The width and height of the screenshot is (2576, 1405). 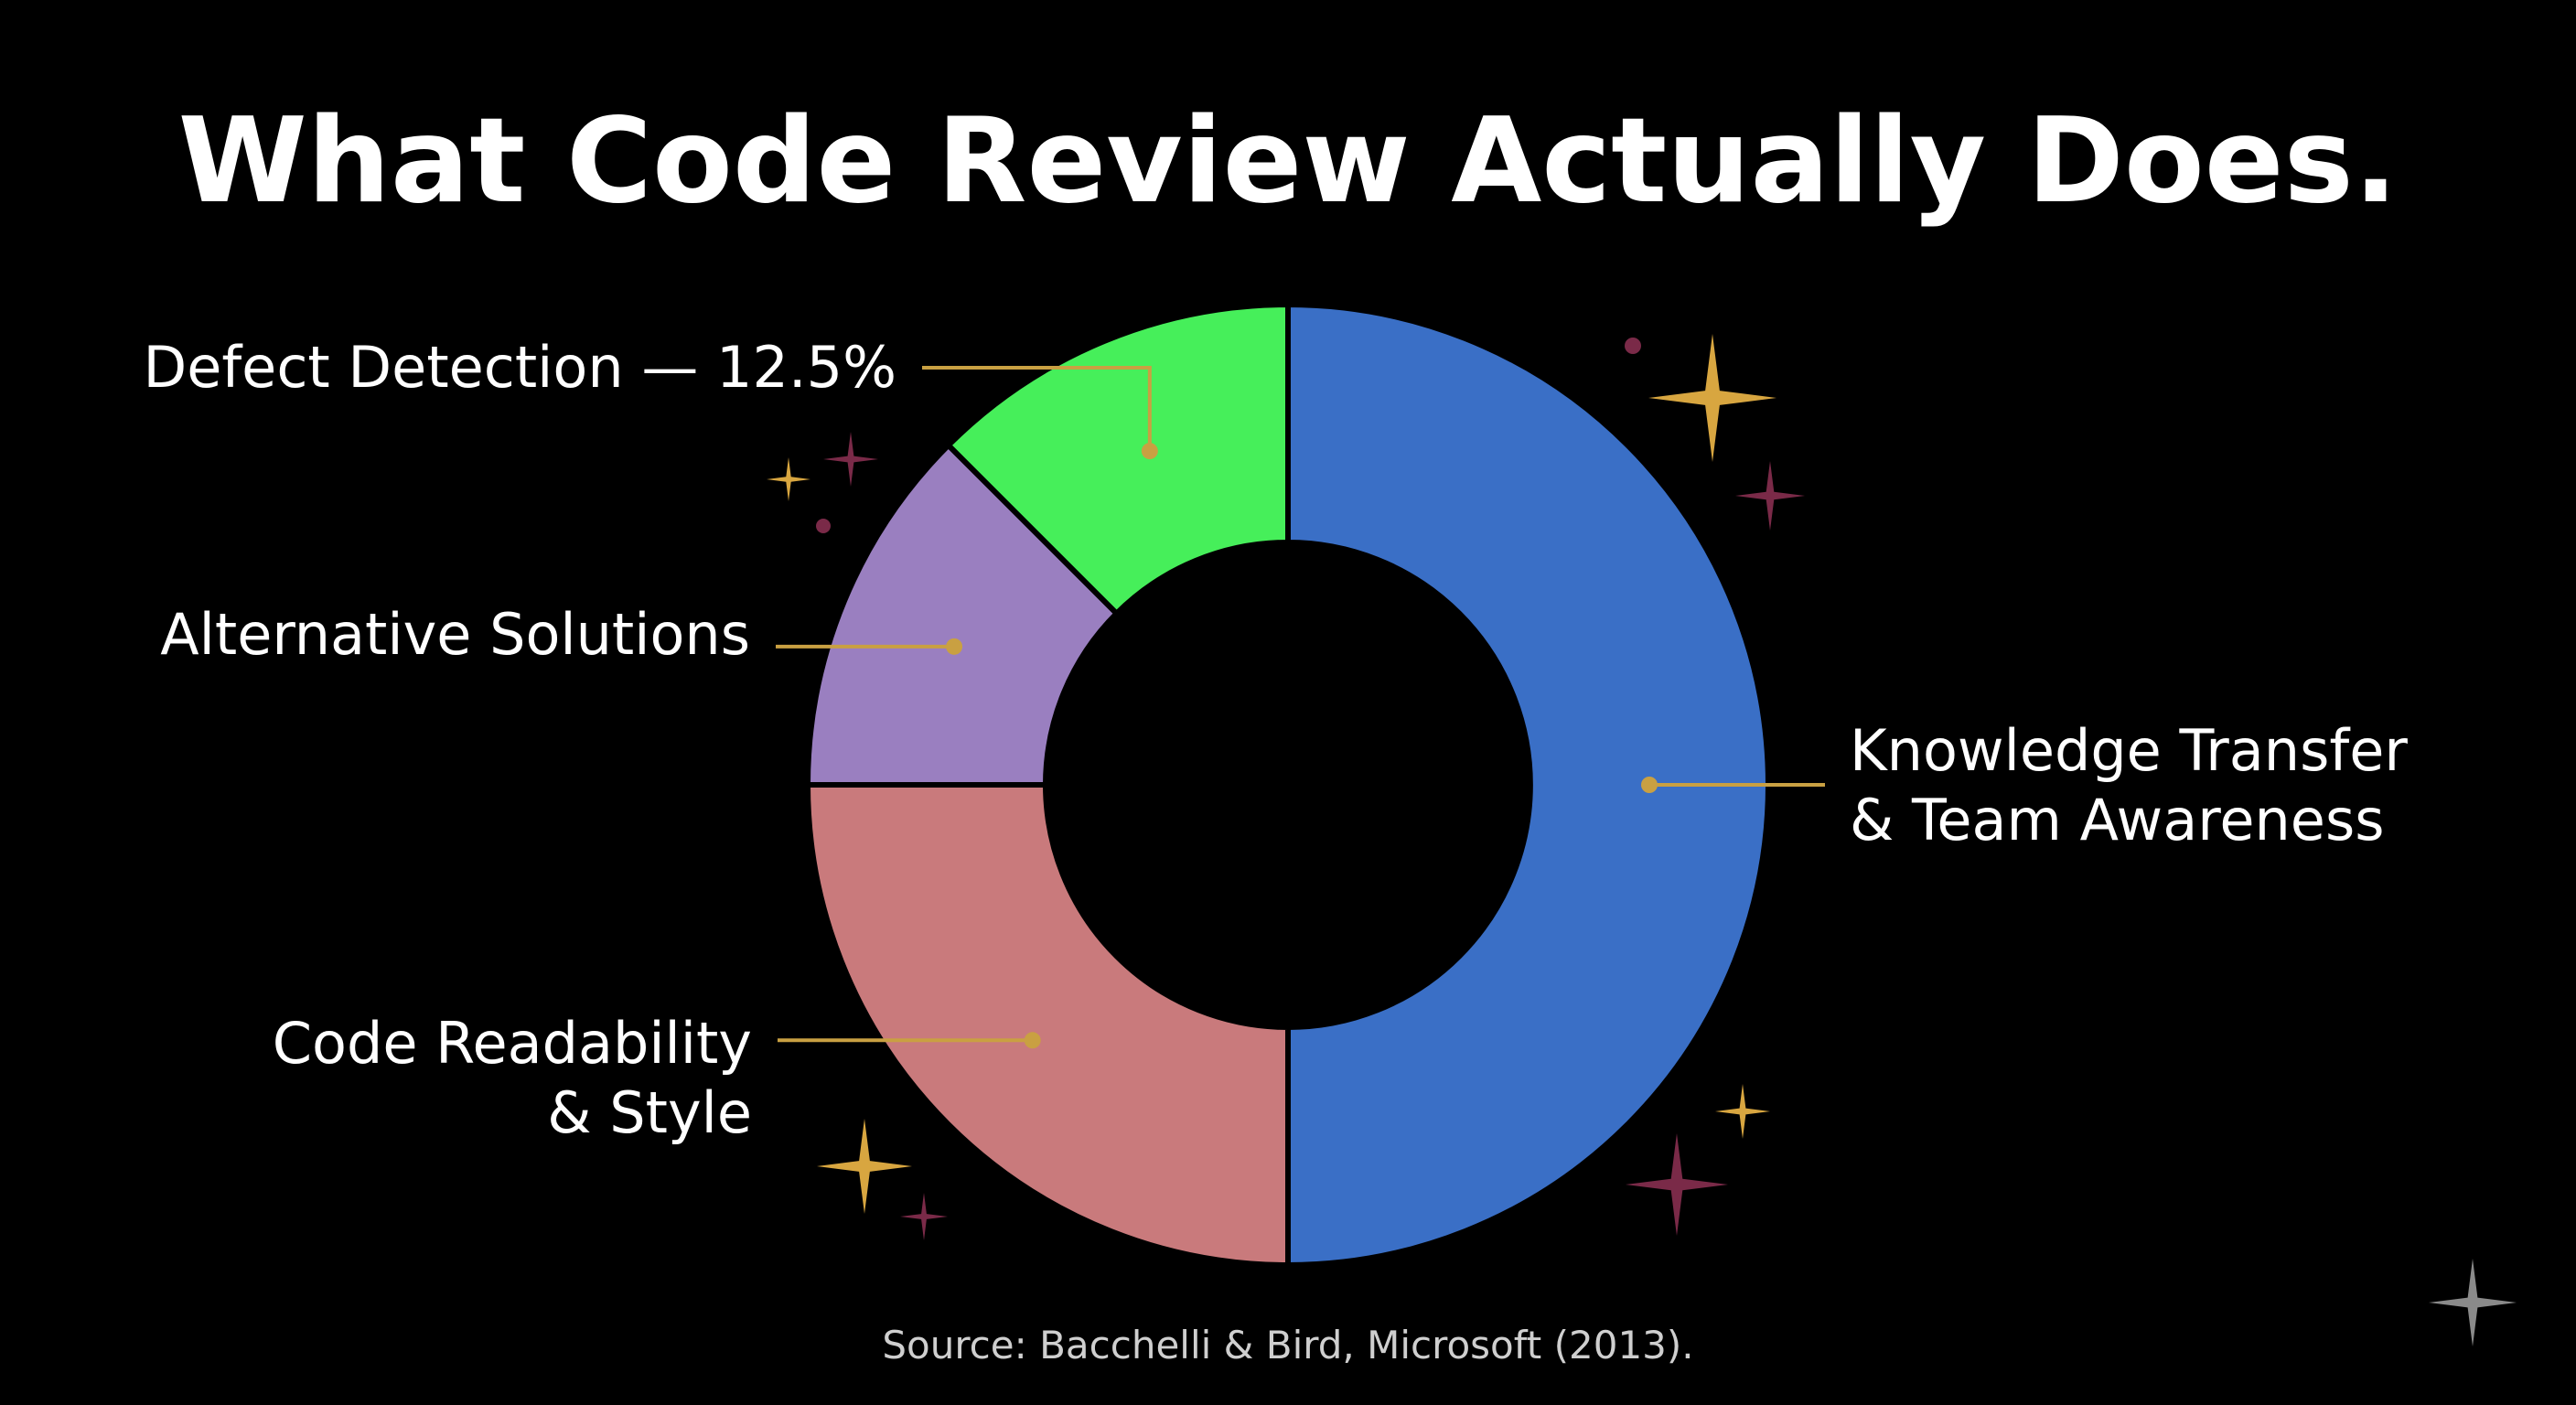 What do you see at coordinates (1150, 451) in the screenshot?
I see `leader-dot-defects` at bounding box center [1150, 451].